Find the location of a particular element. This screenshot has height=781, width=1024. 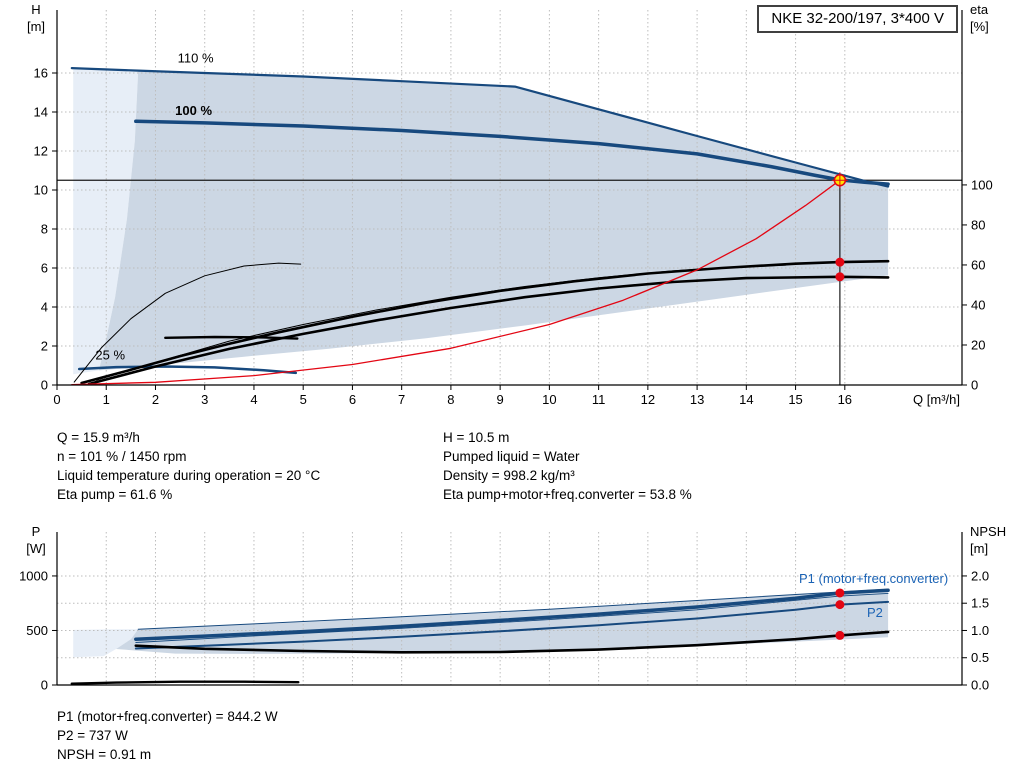

x-axis-tick-label: 14 is located at coordinates (746, 399).